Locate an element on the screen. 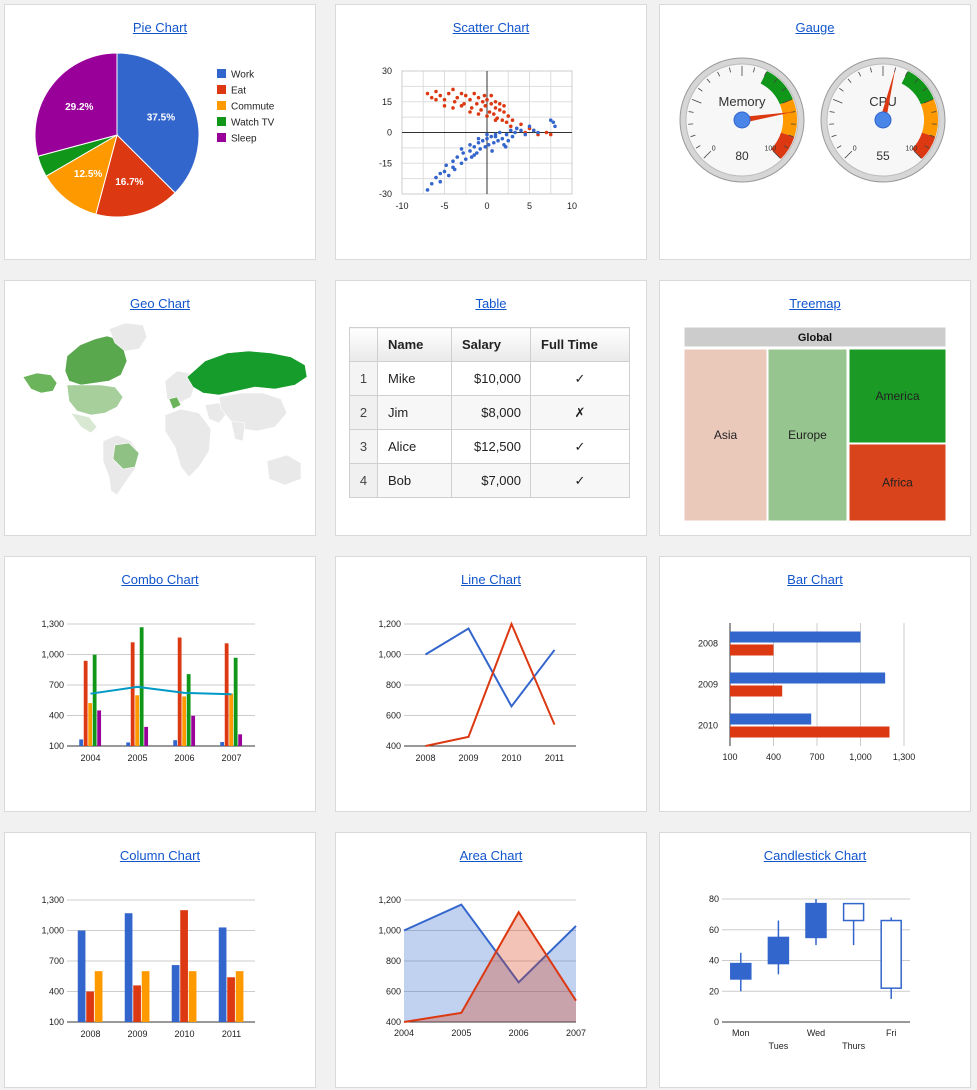 The height and width of the screenshot is (1090, 977). legend-label: Eat is located at coordinates (238, 91).